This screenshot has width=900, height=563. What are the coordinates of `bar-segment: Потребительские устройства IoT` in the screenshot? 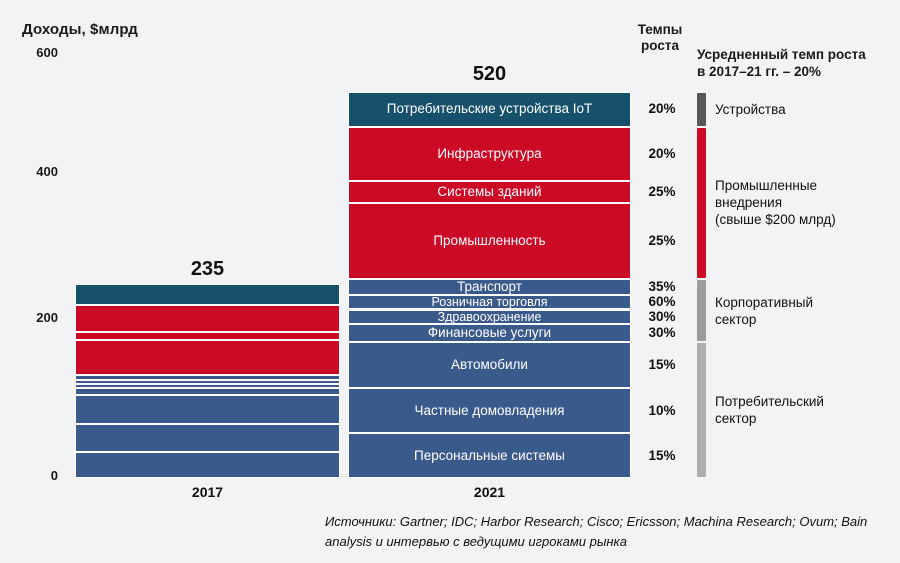 It's located at (489, 109).